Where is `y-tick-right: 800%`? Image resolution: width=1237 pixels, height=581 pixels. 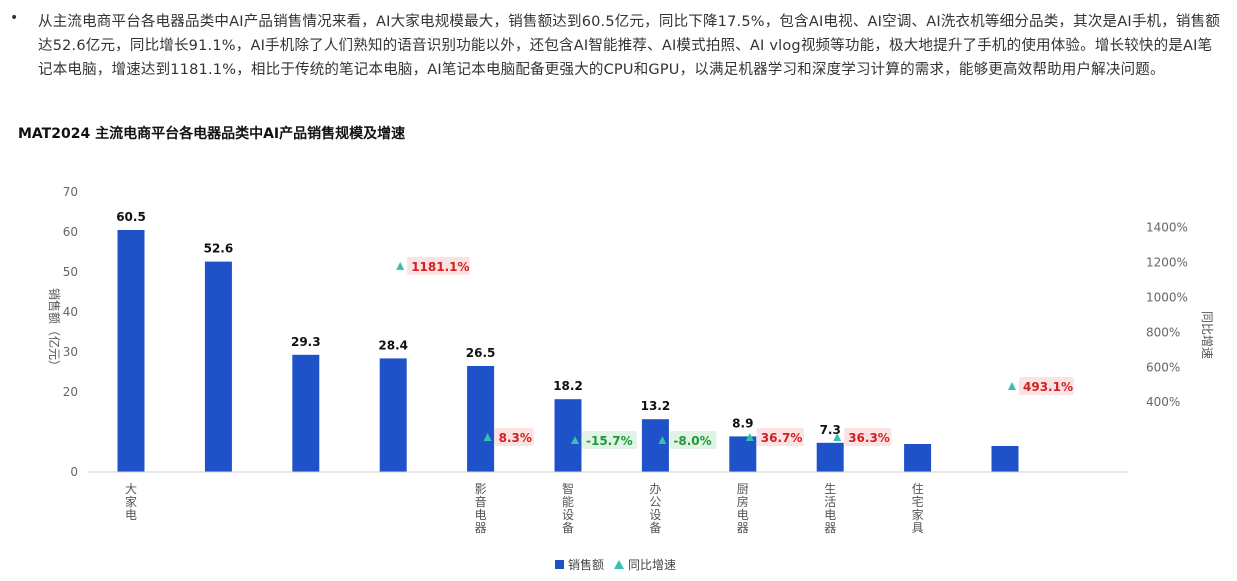 y-tick-right: 800% is located at coordinates (1163, 332).